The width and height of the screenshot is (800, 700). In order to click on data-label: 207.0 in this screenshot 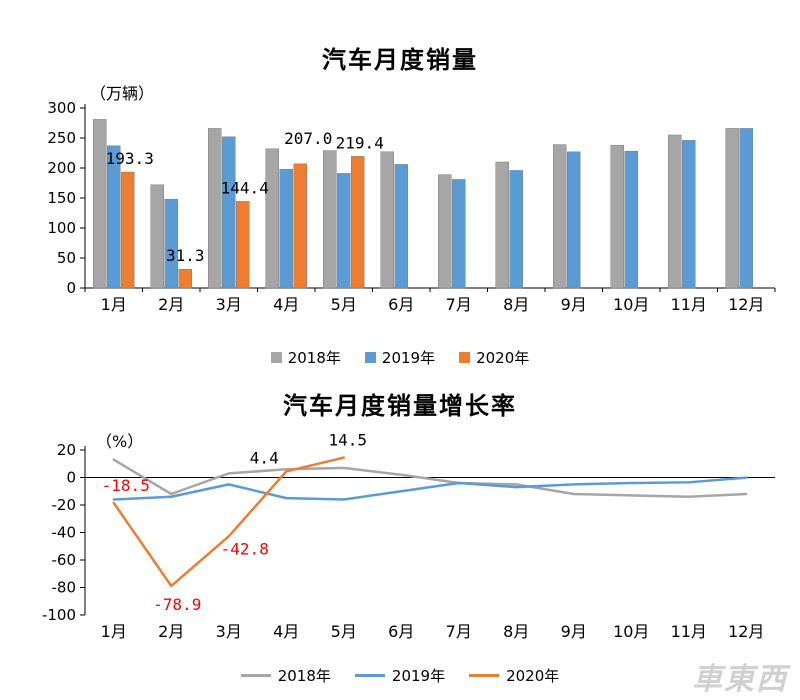, I will do `click(308, 138)`.